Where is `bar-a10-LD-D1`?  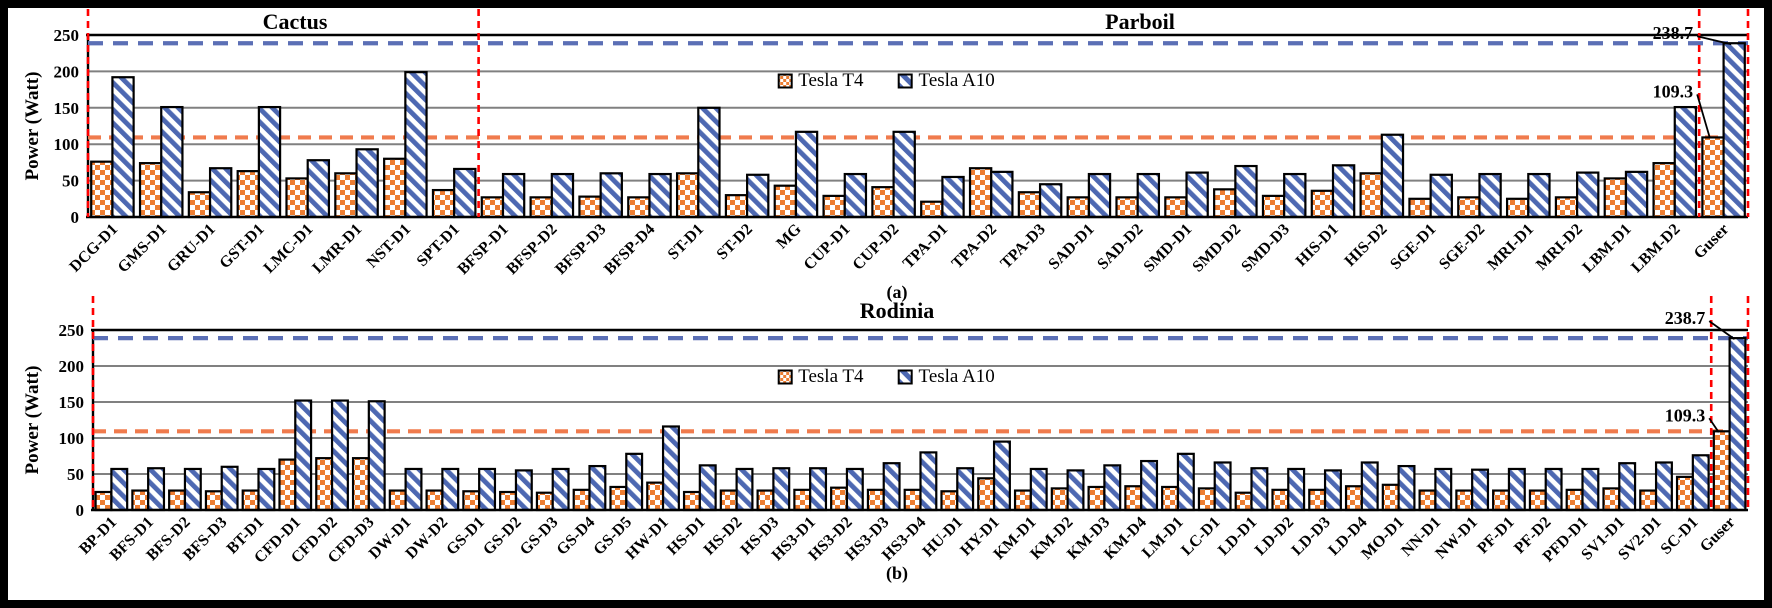 bar-a10-LD-D1 is located at coordinates (1259, 489).